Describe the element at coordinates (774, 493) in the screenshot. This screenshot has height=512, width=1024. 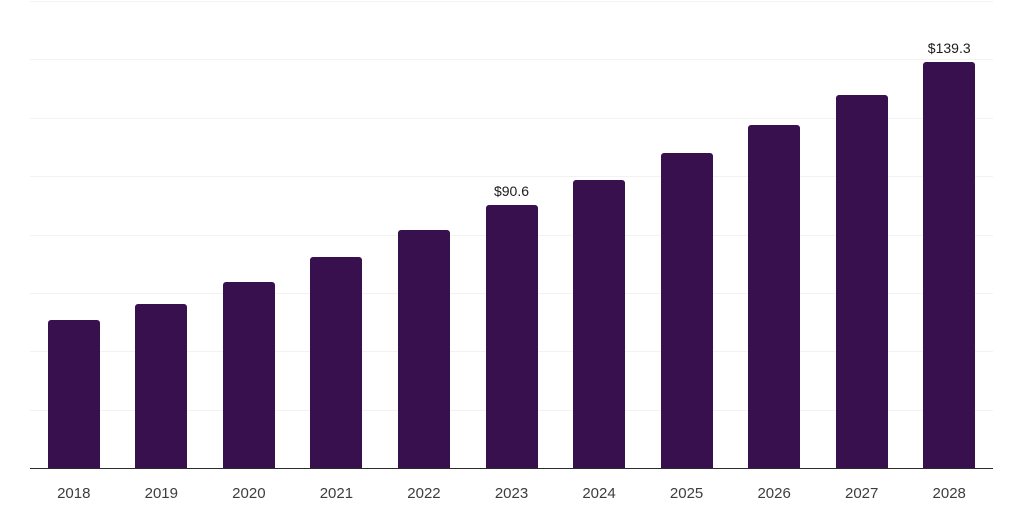
I see `x-axis-label-2026: 2026` at that location.